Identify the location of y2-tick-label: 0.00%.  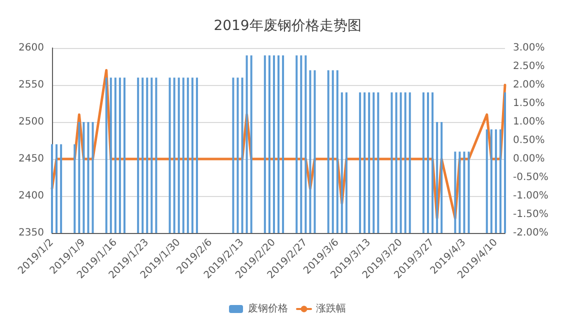
(529, 159).